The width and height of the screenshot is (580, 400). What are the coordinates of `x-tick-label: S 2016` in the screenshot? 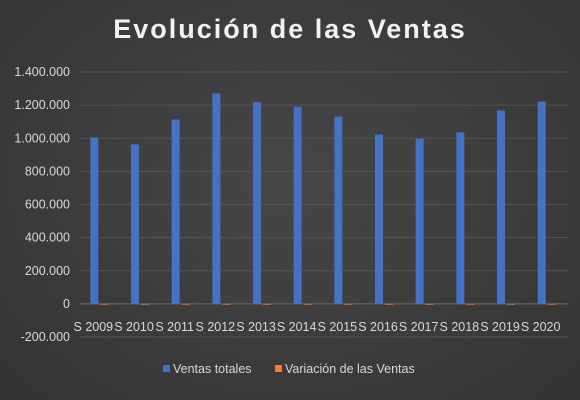 It's located at (378, 327).